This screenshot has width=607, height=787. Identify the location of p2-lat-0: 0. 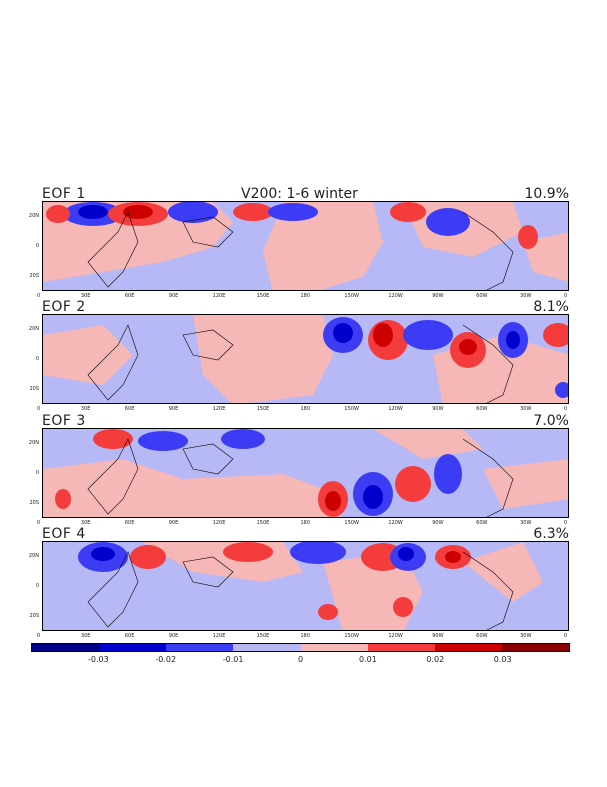
(37, 359).